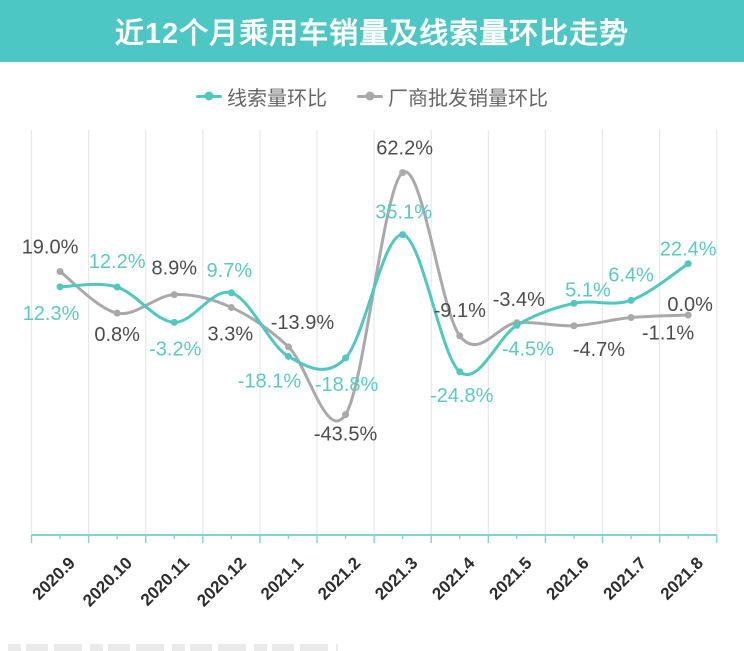 The height and width of the screenshot is (651, 744). I want to click on x-axis-label: 2021.6, so click(568, 578).